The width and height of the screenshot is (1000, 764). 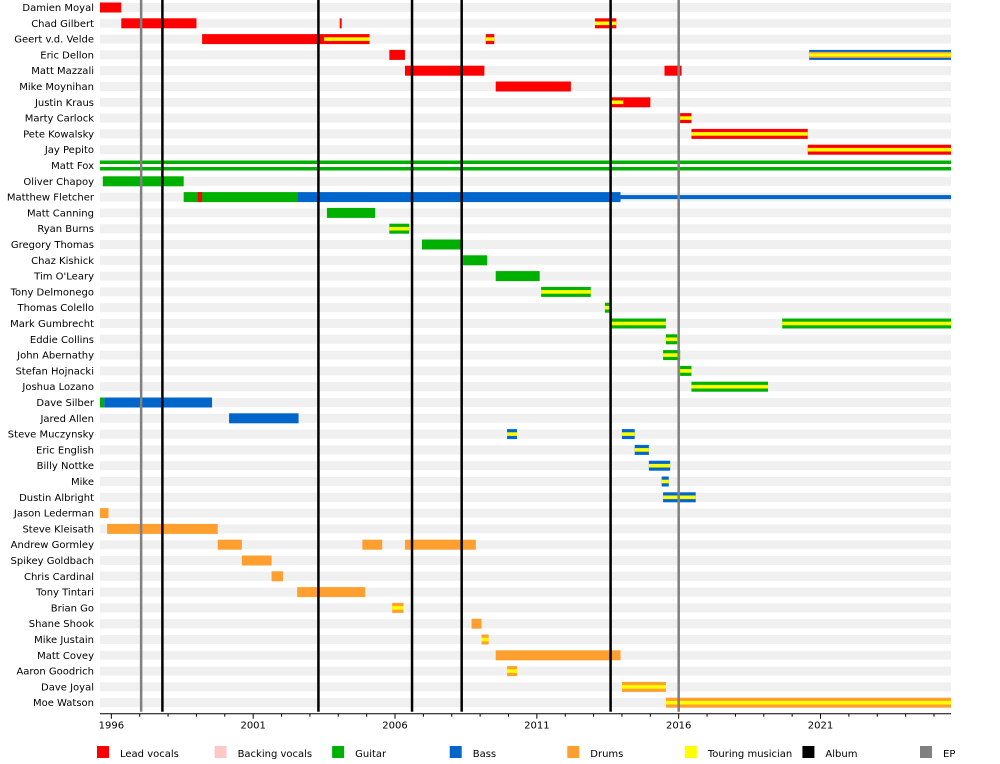 I want to click on member-name: Jay Pepito, so click(x=69, y=150).